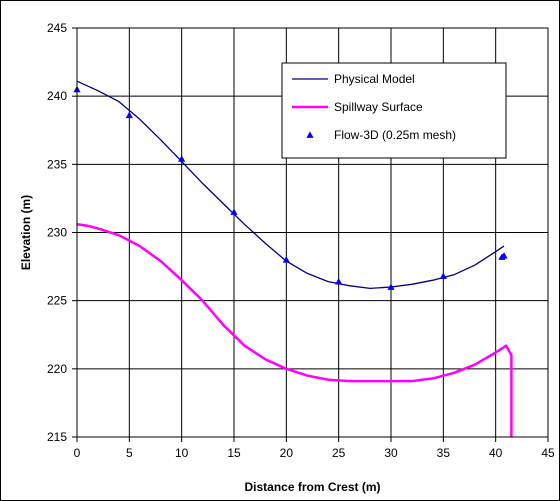 The image size is (560, 501). Describe the element at coordinates (26, 232) in the screenshot. I see `y-axis-title: Elevation (m)` at that location.